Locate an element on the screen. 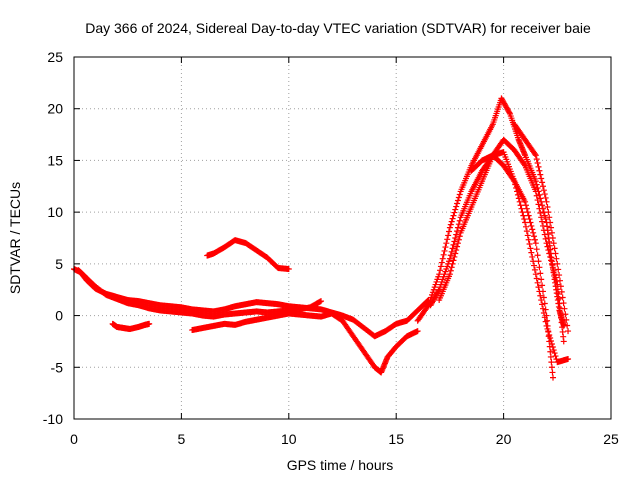  x-axis-label: GPS time / hours is located at coordinates (340, 465).